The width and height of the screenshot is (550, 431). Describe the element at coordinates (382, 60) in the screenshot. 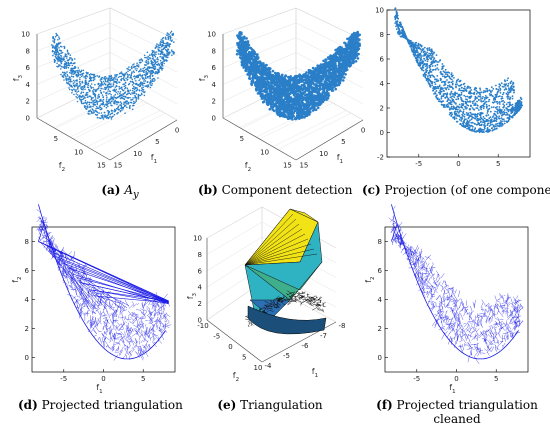

I see `y-tick-label: 6` at that location.